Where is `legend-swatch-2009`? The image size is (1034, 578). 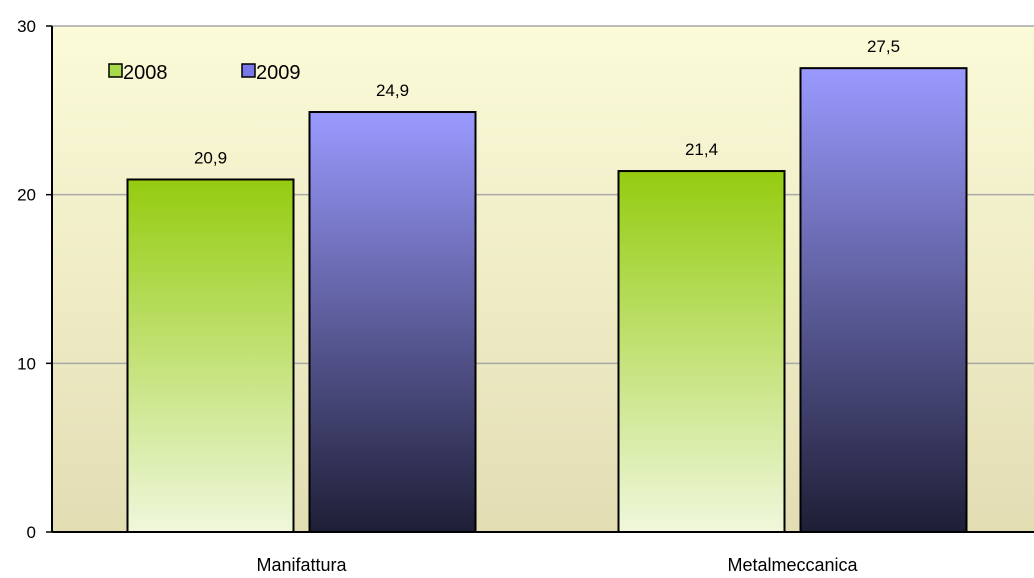 legend-swatch-2009 is located at coordinates (248, 70).